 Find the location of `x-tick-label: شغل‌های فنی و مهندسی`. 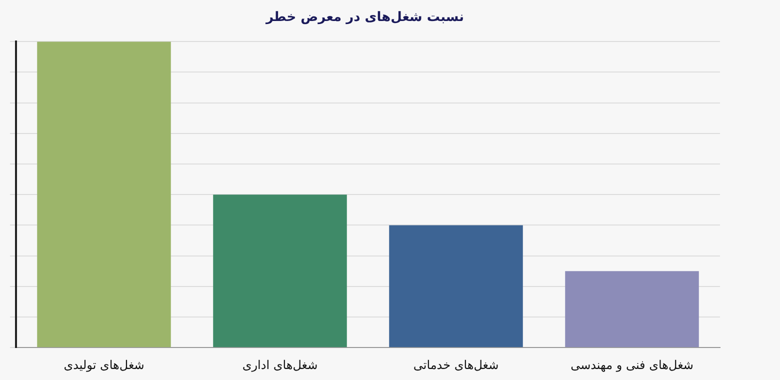

x-tick-label: شغل‌های فنی و مهندسی is located at coordinates (632, 365).